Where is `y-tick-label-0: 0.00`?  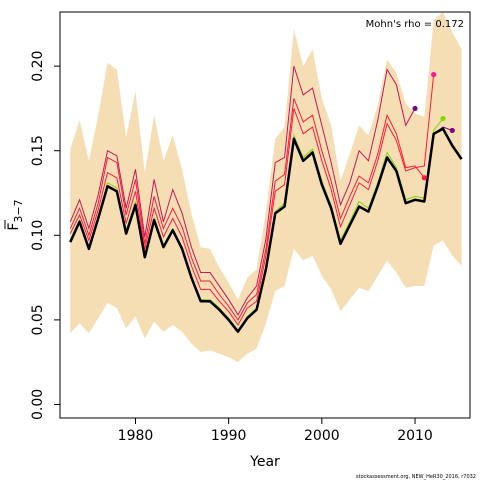
y-tick-label-0: 0.00 is located at coordinates (38, 404).